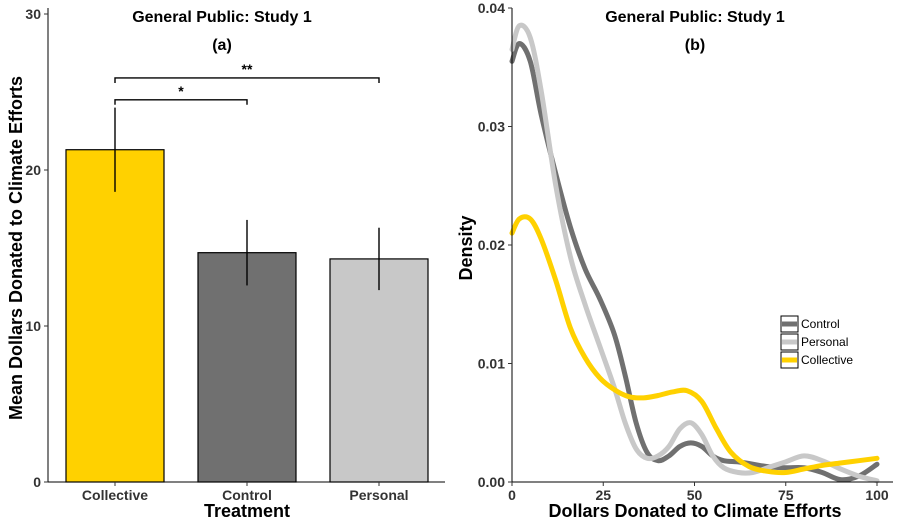 The width and height of the screenshot is (900, 525). Describe the element at coordinates (181, 91) in the screenshot. I see `significance-label: *` at that location.